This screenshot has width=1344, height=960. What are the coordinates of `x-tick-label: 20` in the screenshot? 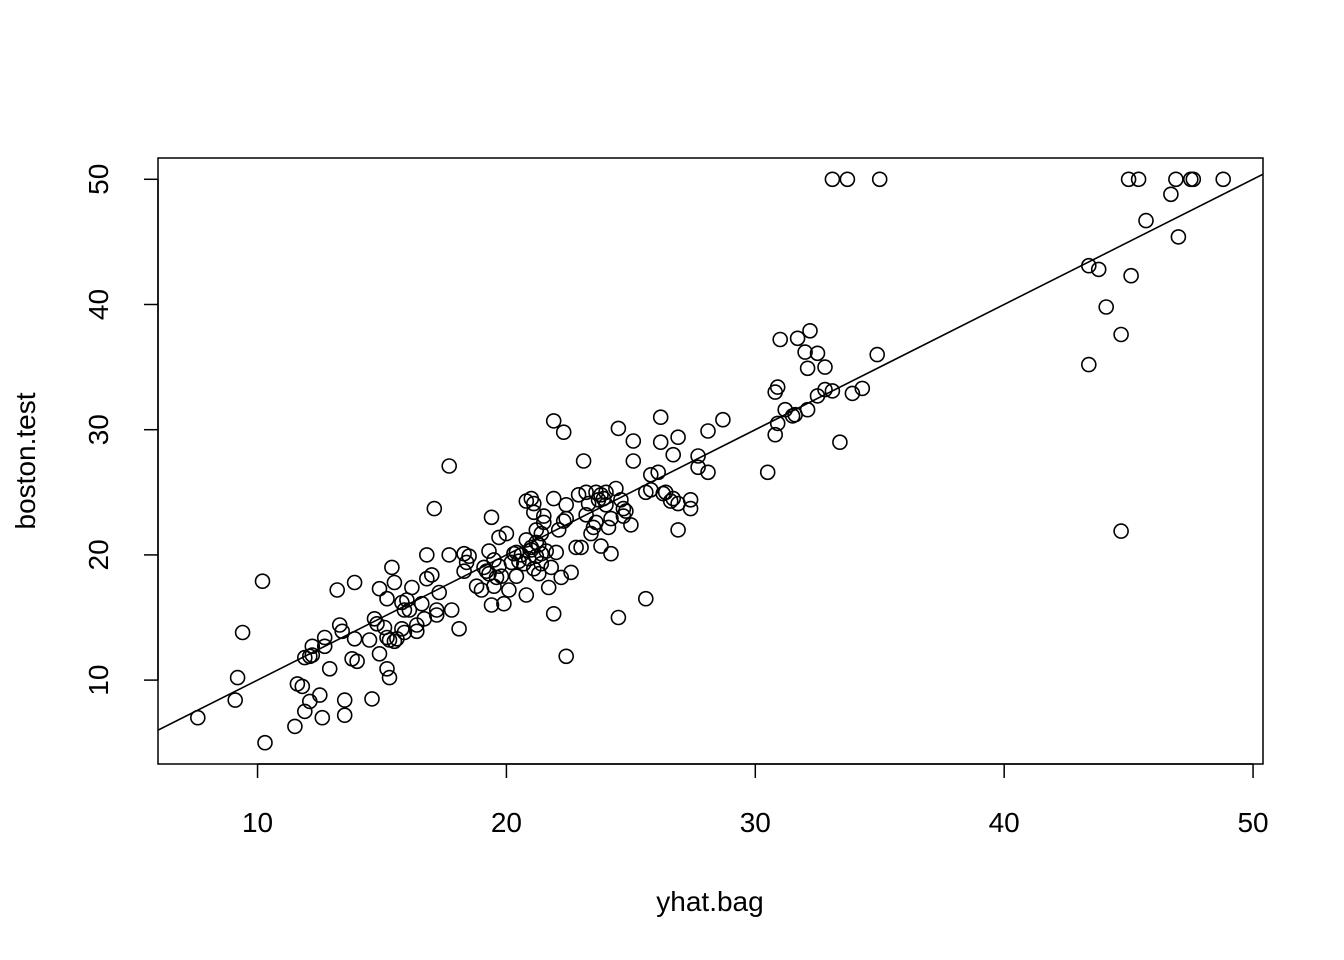 It's located at (506, 822).